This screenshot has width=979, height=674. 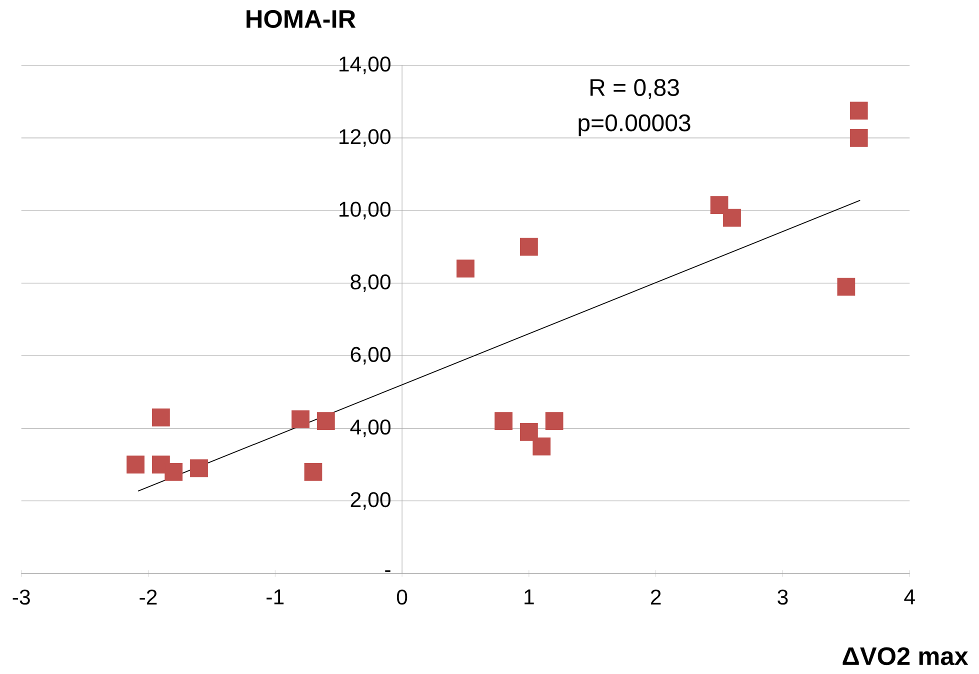 What do you see at coordinates (370, 429) in the screenshot?
I see `y-tick-label: 4,00` at bounding box center [370, 429].